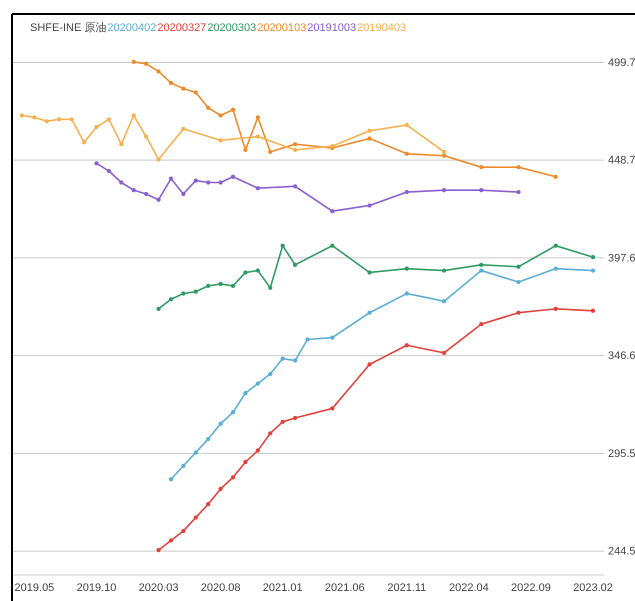  I want to click on x-tick-label: 2021.11, so click(406, 588).